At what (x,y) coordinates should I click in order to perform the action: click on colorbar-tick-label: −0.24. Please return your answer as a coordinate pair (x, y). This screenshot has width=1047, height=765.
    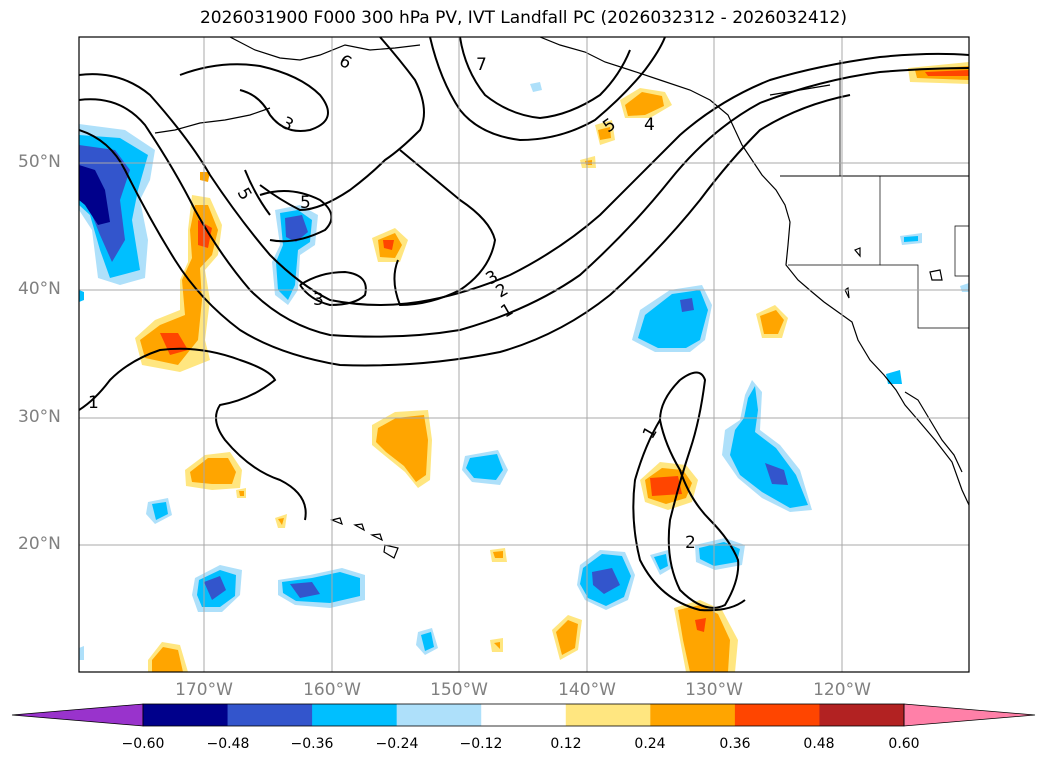
    Looking at the image, I should click on (397, 744).